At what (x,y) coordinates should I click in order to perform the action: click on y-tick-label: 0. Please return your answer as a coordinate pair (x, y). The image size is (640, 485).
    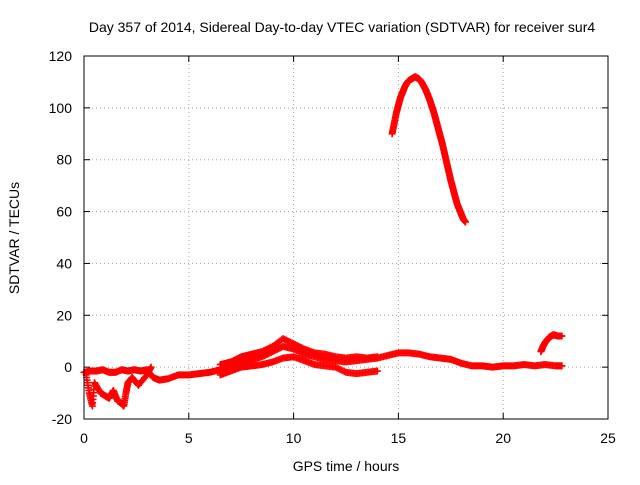
    Looking at the image, I should click on (68, 367).